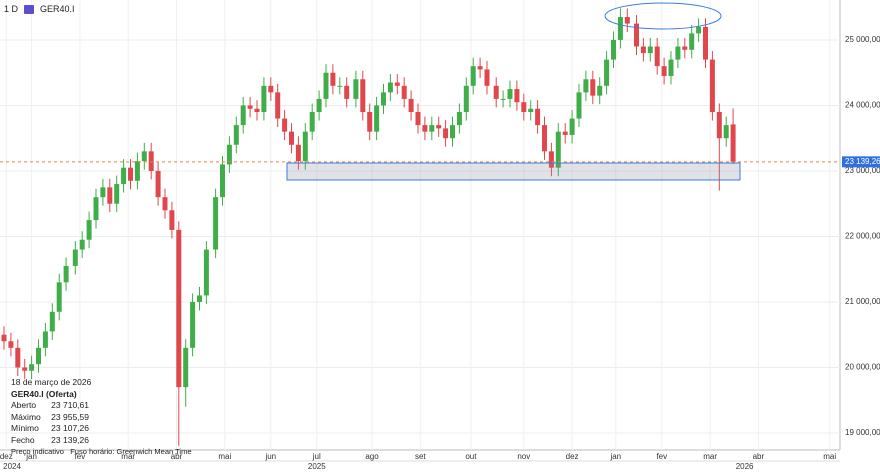  I want to click on symbol: GER40.I, so click(57, 9).